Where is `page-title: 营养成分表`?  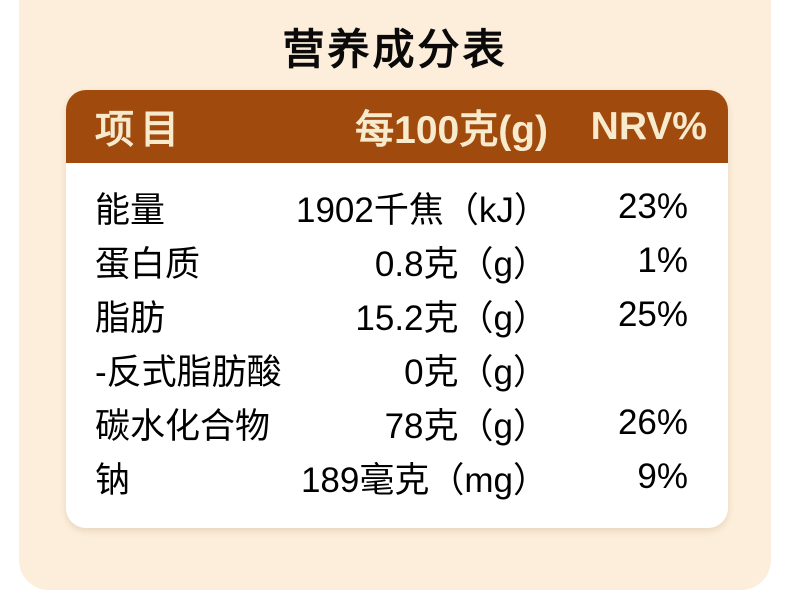
page-title: 营养成分表 is located at coordinates (395, 49).